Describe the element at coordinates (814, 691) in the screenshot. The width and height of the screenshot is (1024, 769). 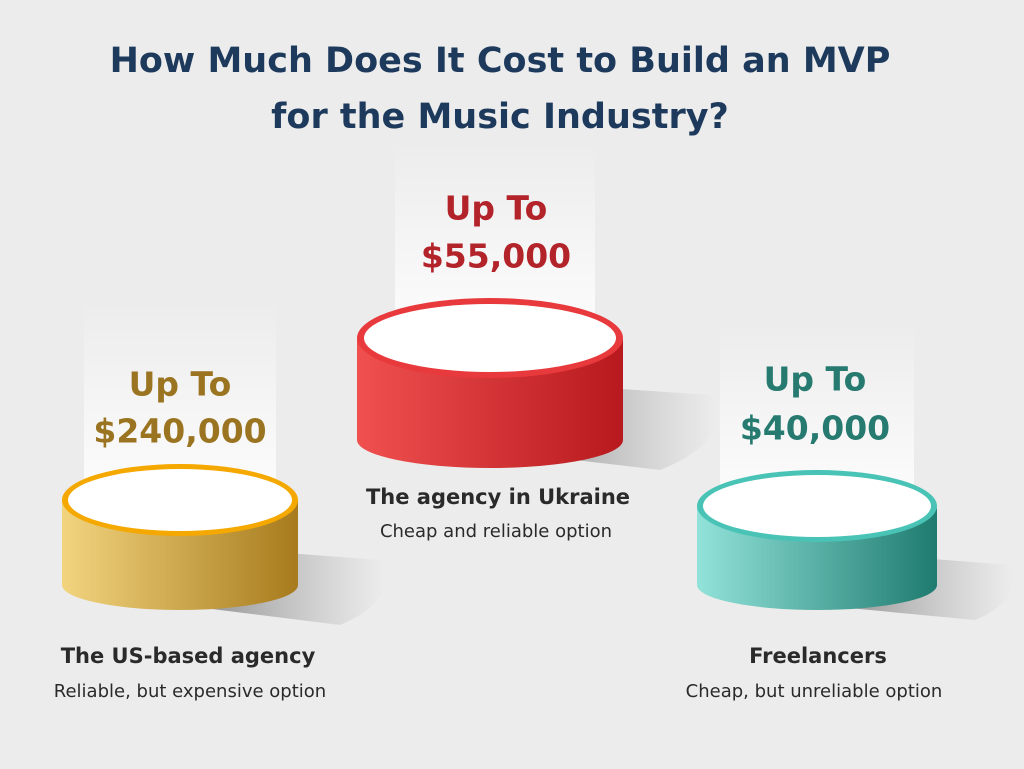
I see `option-description: Cheap, but unreliable option` at that location.